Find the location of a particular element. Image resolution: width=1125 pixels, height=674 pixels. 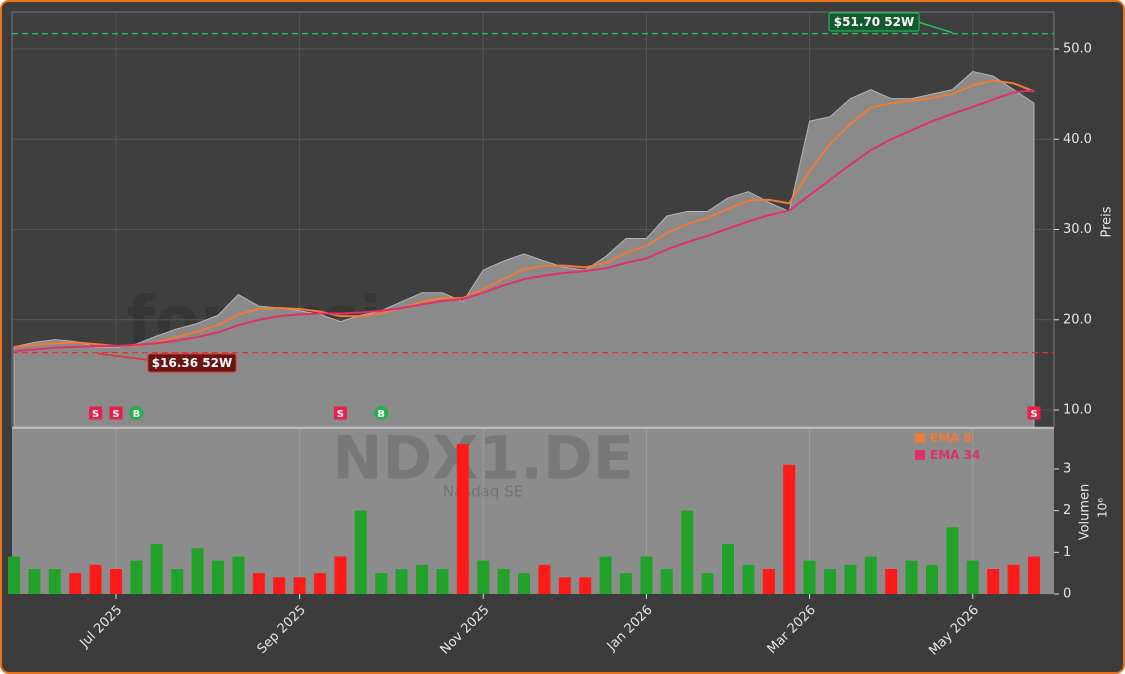

y-tick-label: 30.0 is located at coordinates (1077, 229).